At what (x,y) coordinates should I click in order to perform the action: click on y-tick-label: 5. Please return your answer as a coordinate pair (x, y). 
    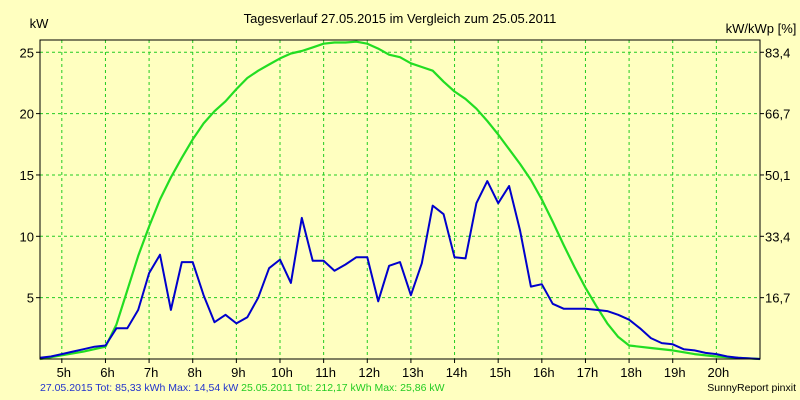
    Looking at the image, I should click on (30, 298).